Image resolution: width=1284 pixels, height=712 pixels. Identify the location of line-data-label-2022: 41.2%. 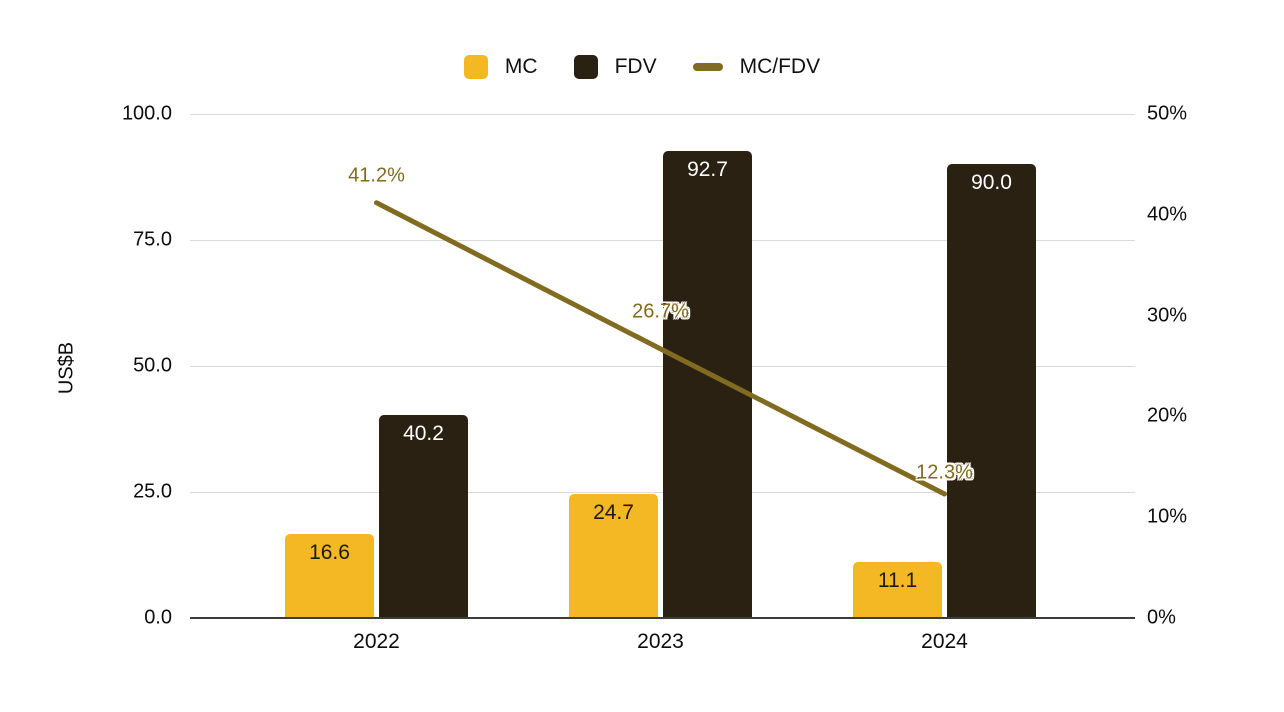
(376, 175).